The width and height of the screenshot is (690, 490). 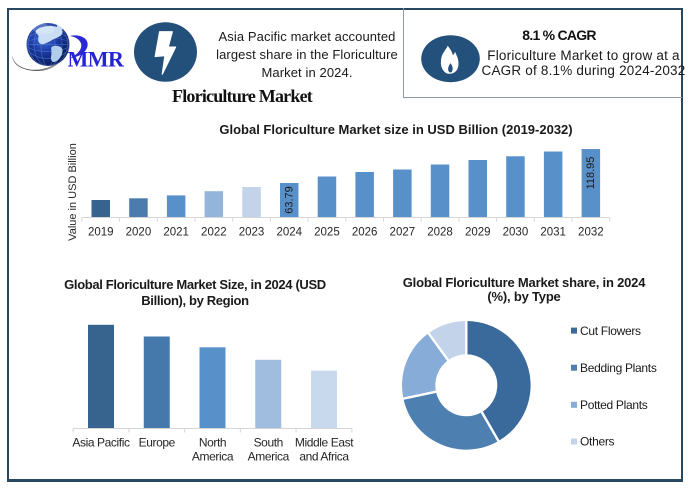 I want to click on svg-text: Cut Flowers, so click(x=610, y=331).